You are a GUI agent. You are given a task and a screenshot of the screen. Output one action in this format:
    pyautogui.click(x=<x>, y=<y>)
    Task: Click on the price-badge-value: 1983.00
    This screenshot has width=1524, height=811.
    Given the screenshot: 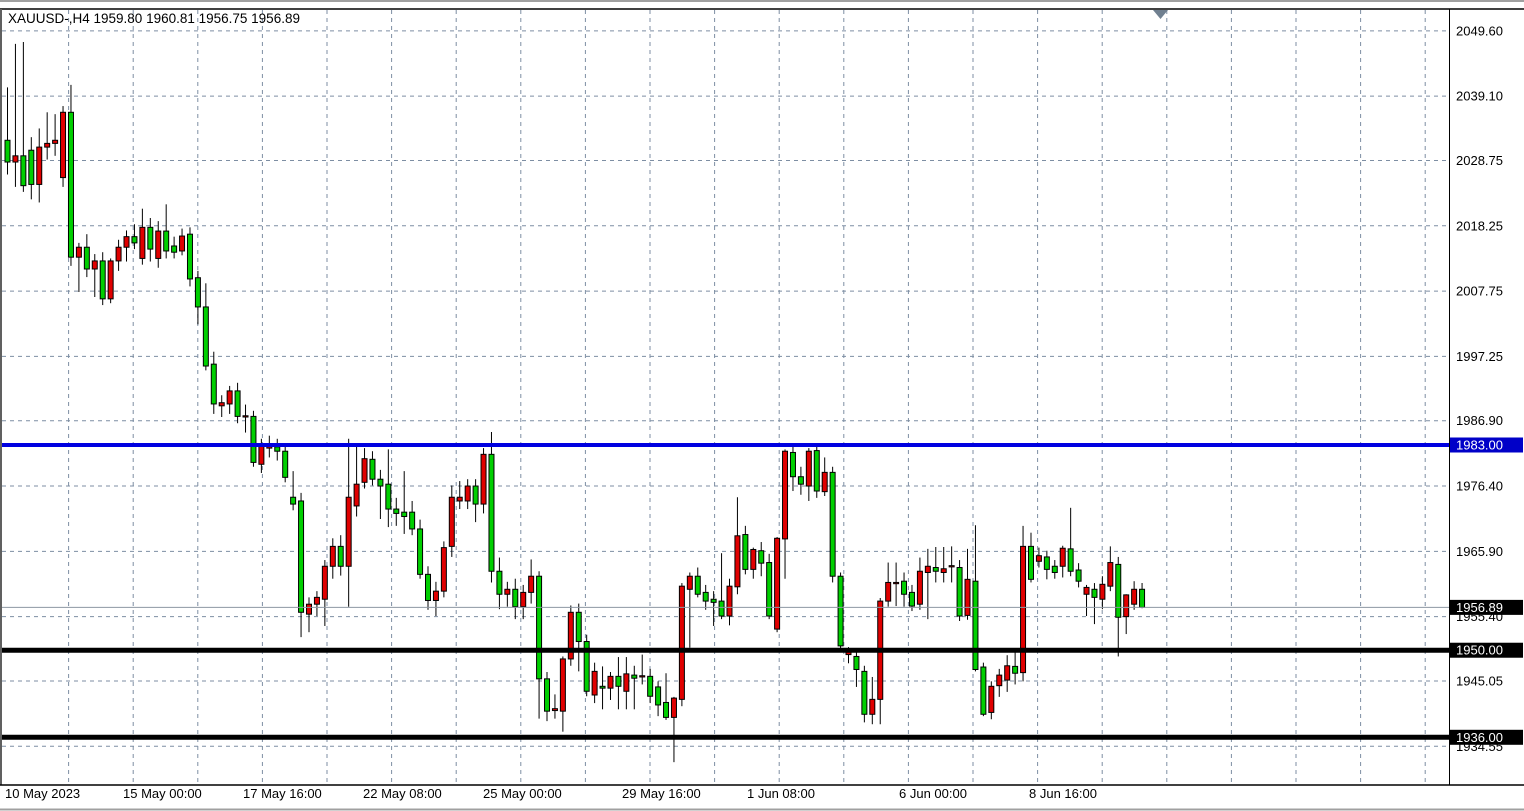 What is the action you would take?
    pyautogui.click(x=1479, y=445)
    